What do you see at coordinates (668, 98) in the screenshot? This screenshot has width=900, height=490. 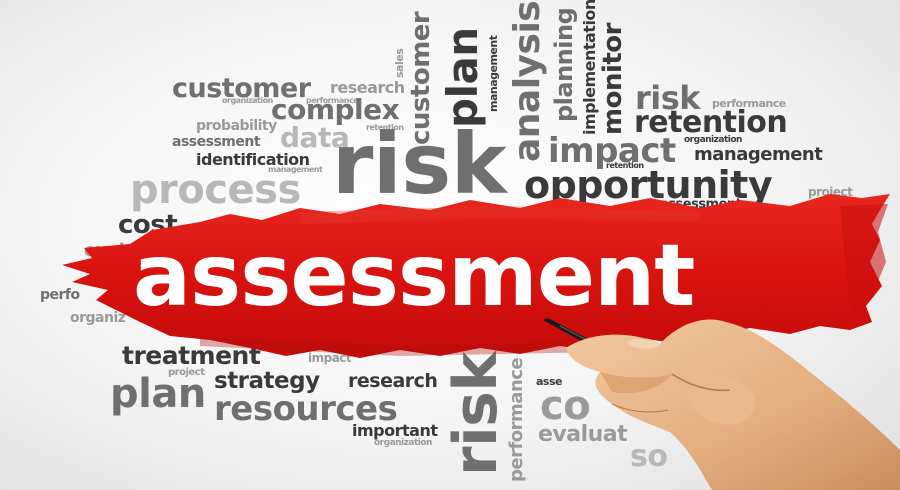 I see `word-risk-right: risk` at bounding box center [668, 98].